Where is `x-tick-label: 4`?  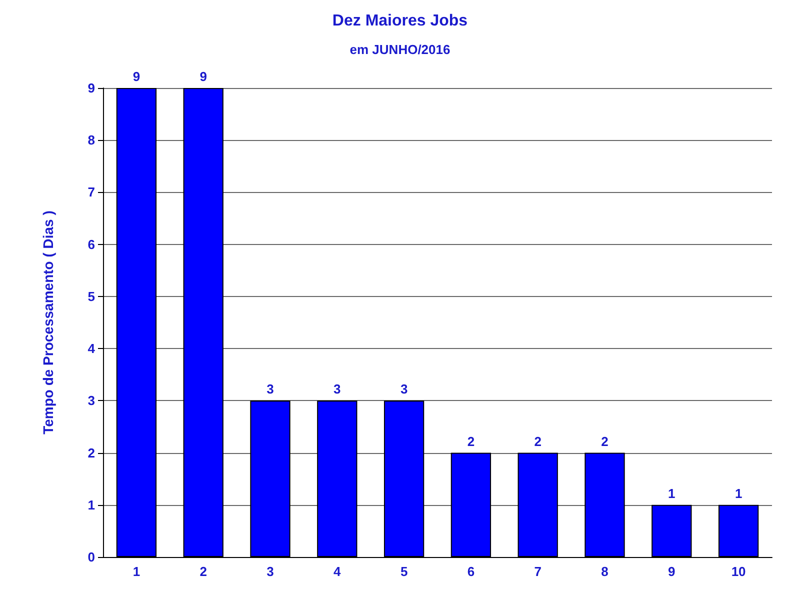 x-tick-label: 4 is located at coordinates (338, 571).